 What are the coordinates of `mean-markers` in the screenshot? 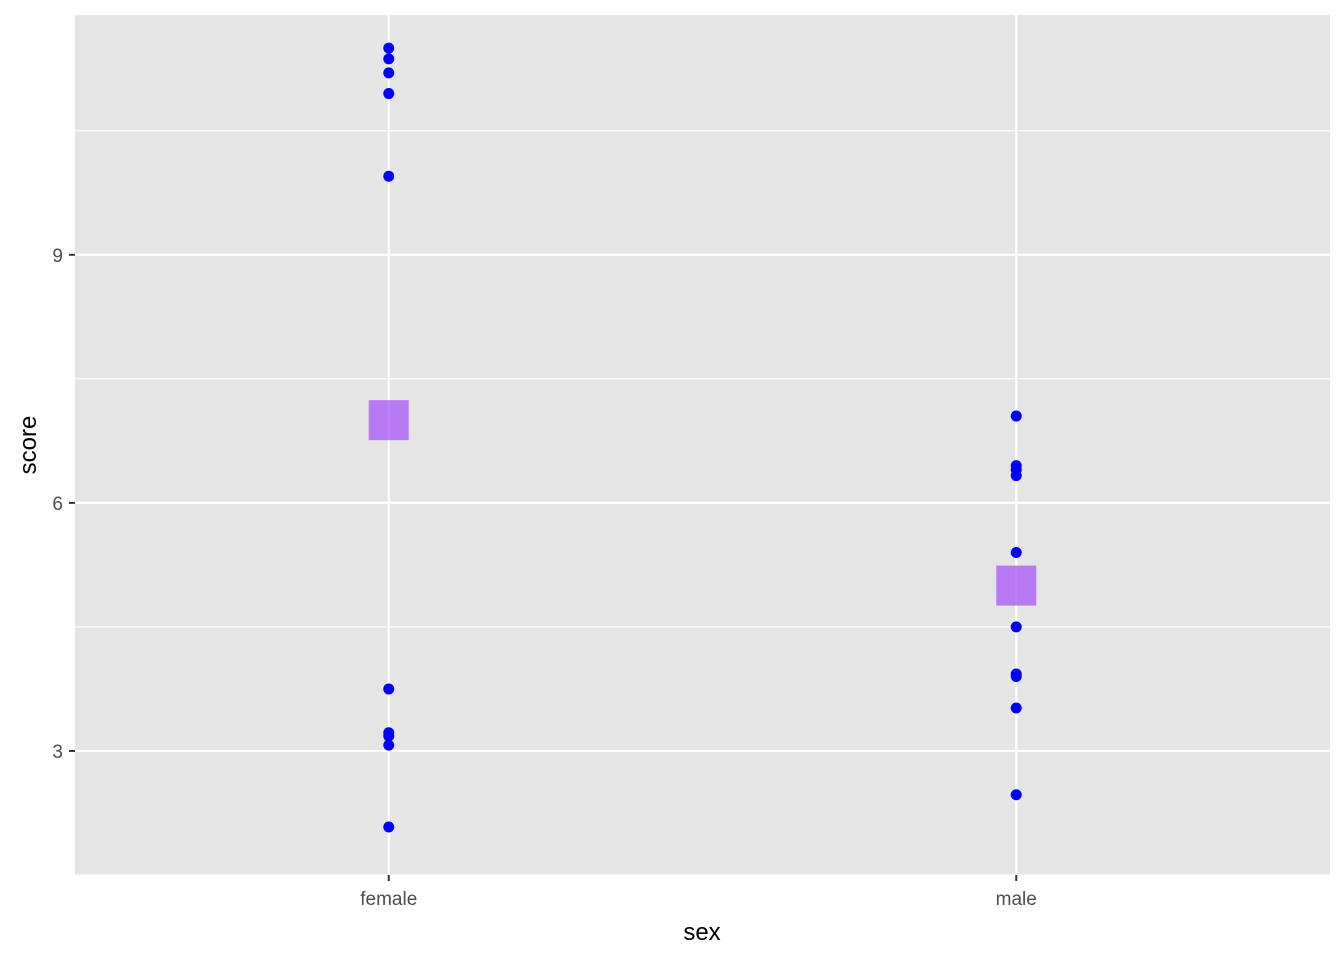 It's located at (702, 503).